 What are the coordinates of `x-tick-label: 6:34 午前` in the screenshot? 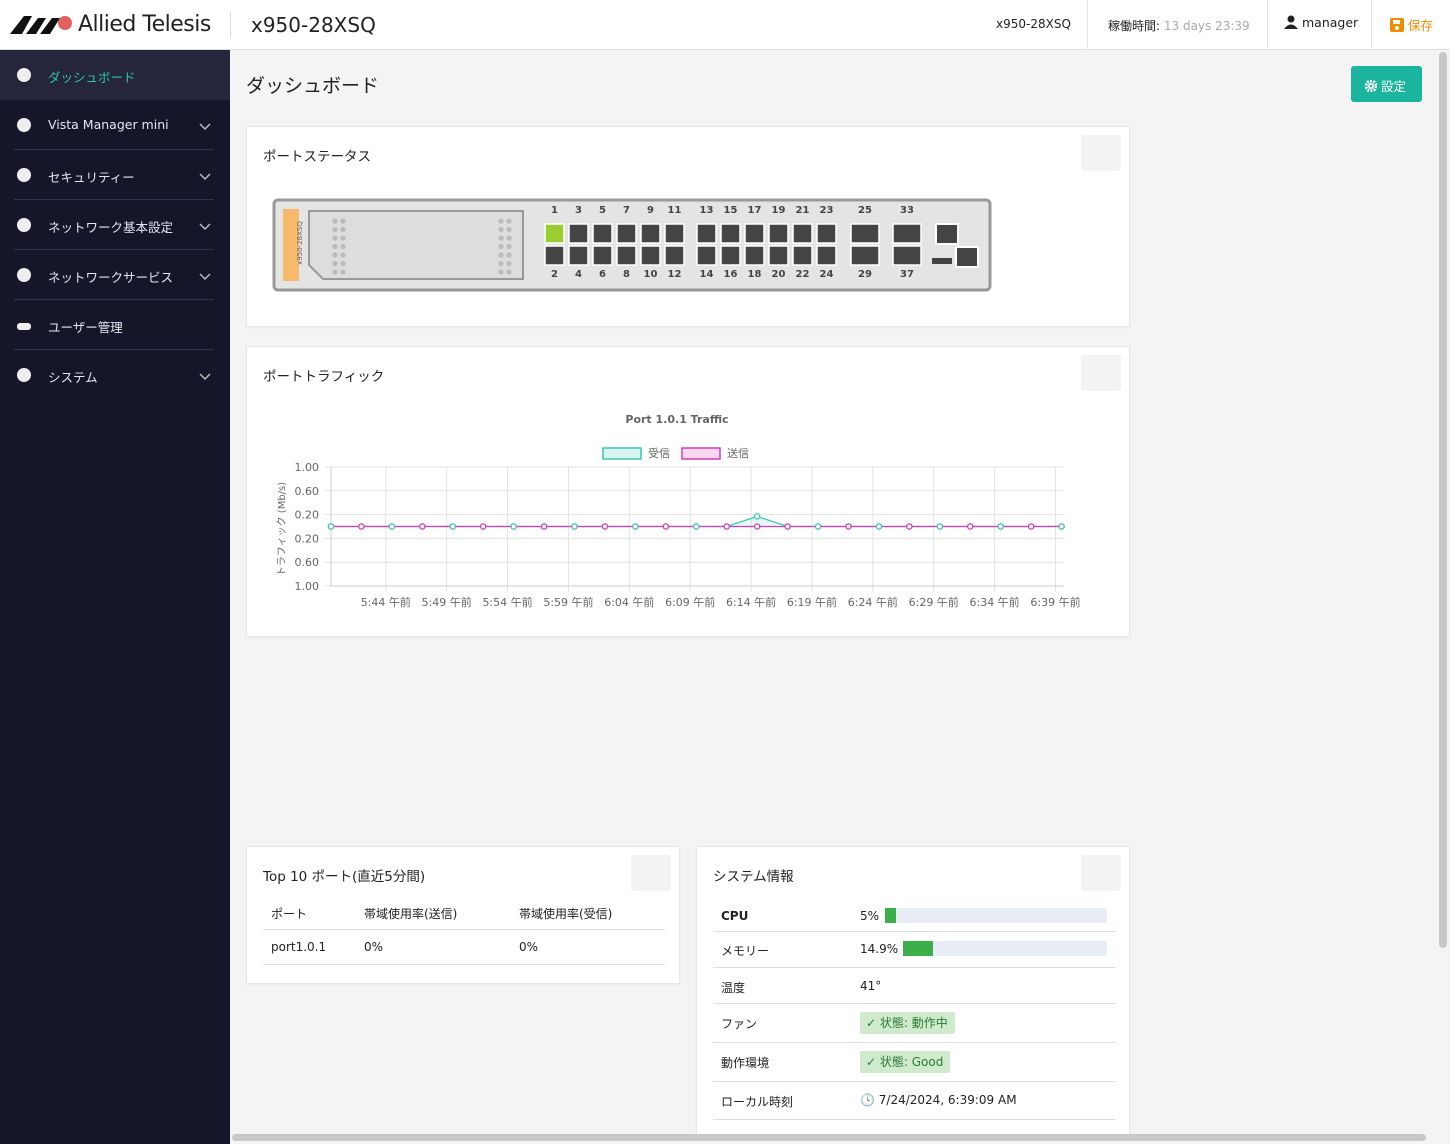 It's located at (994, 602).